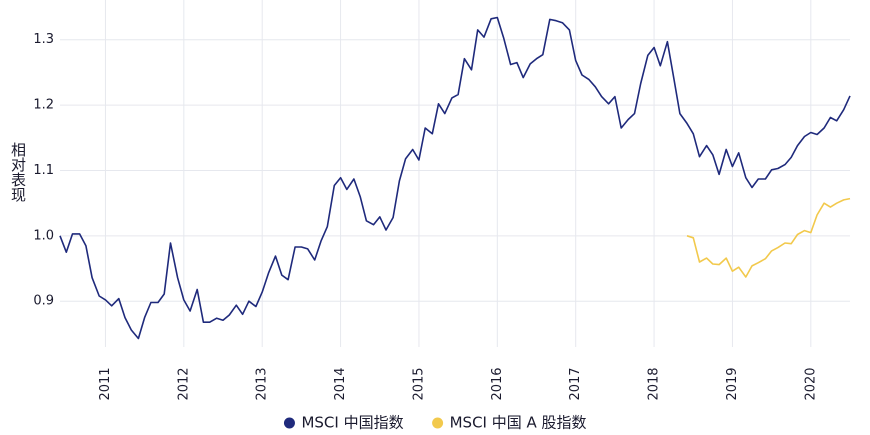  What do you see at coordinates (518, 423) in the screenshot?
I see `legend-label: MSCI 中国 A 股指数` at bounding box center [518, 423].